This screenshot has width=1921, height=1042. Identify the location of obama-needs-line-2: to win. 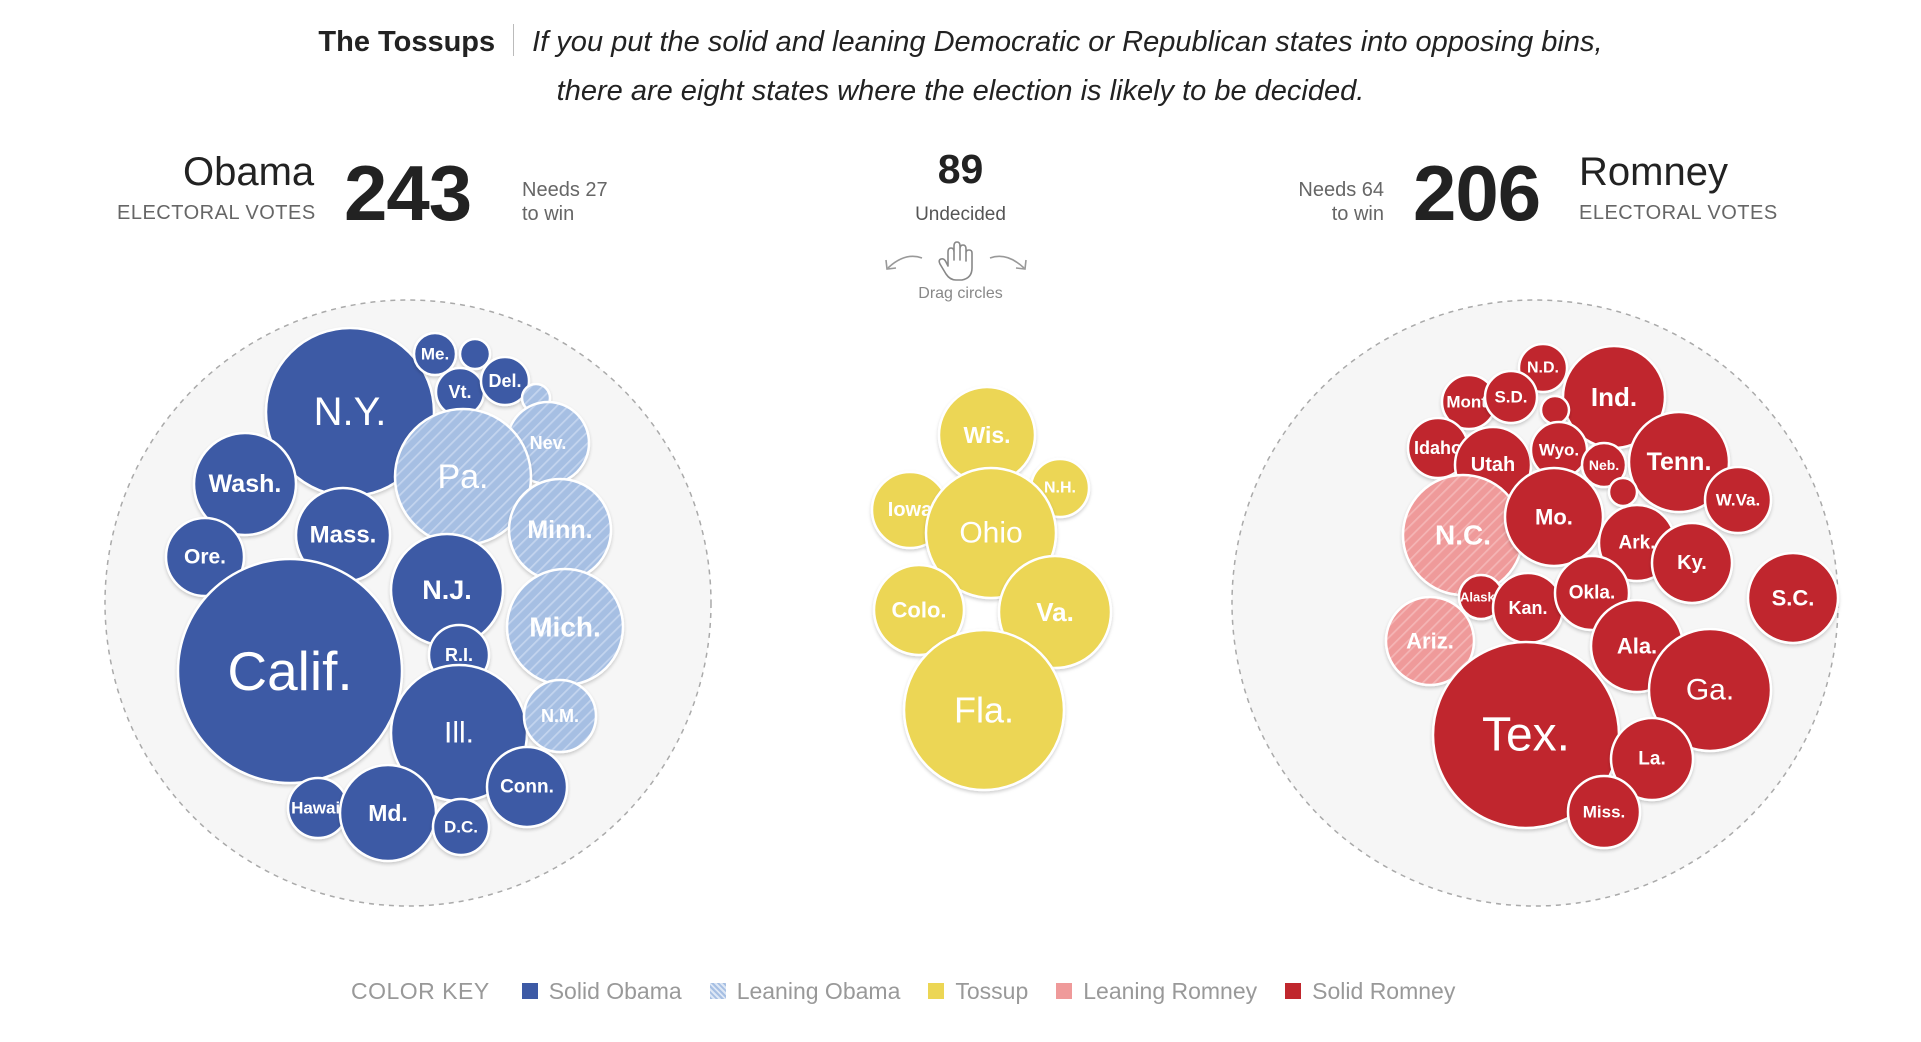
(548, 214).